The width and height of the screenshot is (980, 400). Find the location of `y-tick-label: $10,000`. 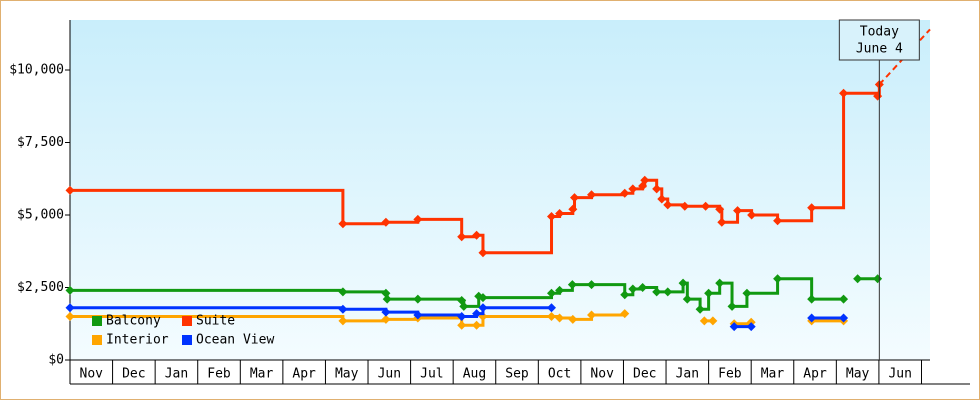

y-tick-label: $10,000 is located at coordinates (36, 69).